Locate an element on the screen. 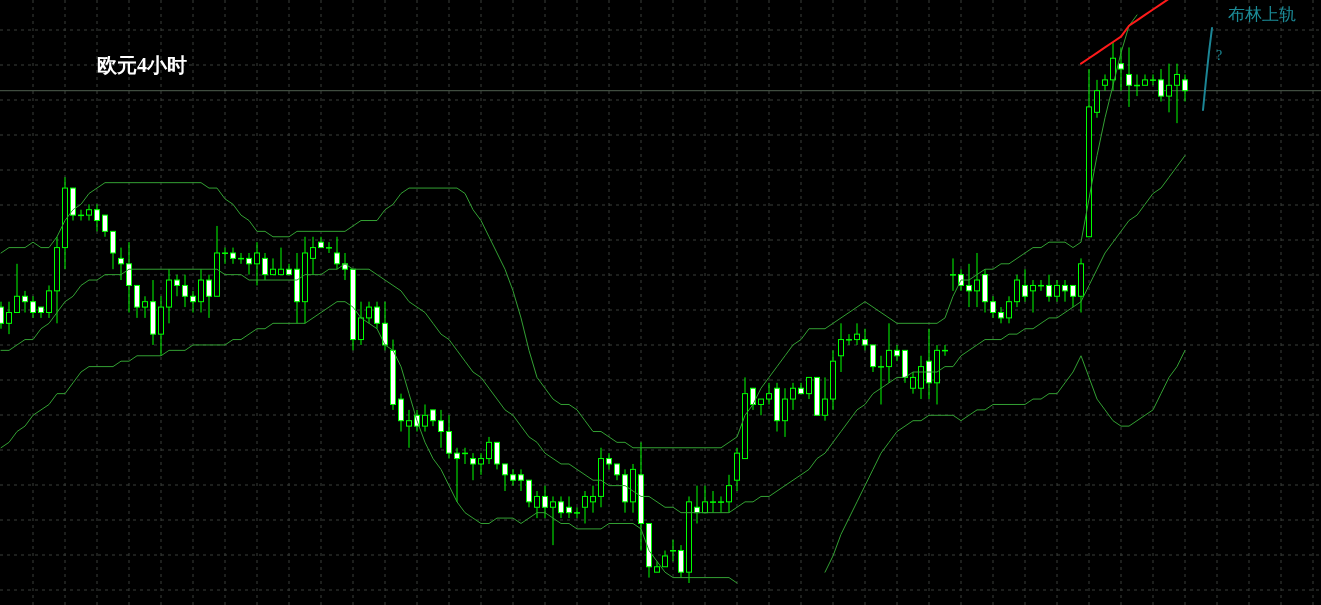  text: 欧元4小时 is located at coordinates (142, 65).